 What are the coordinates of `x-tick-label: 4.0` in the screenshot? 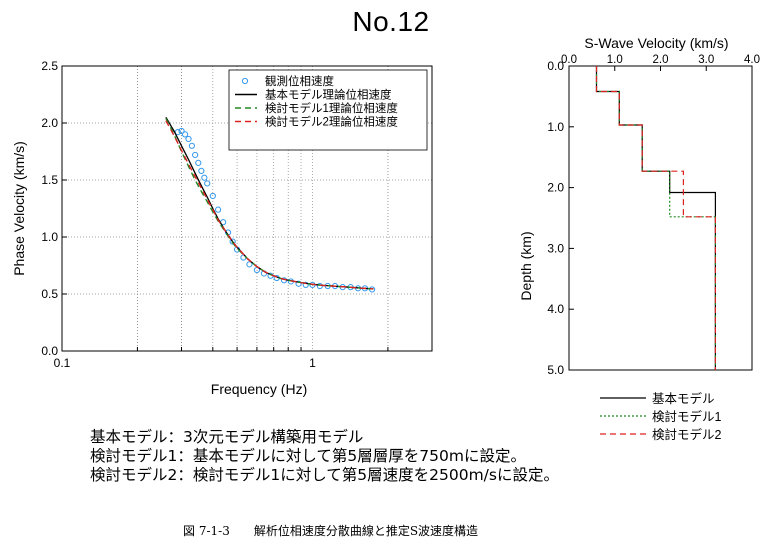 It's located at (752, 60).